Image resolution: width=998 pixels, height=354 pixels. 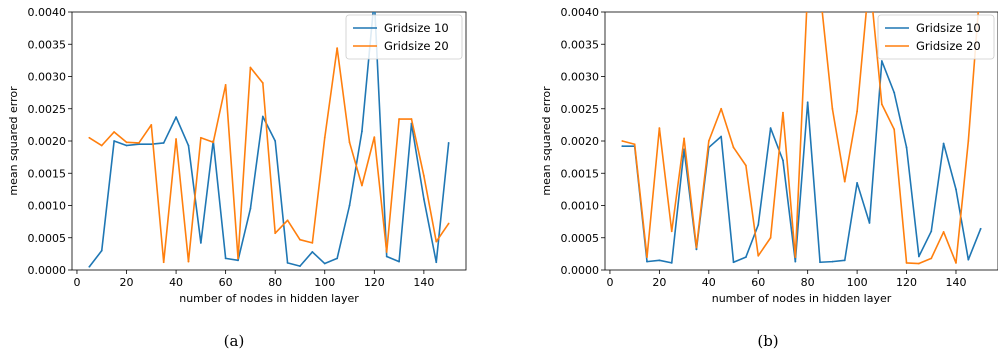 I want to click on x-tick-label: 0, so click(x=609, y=282).